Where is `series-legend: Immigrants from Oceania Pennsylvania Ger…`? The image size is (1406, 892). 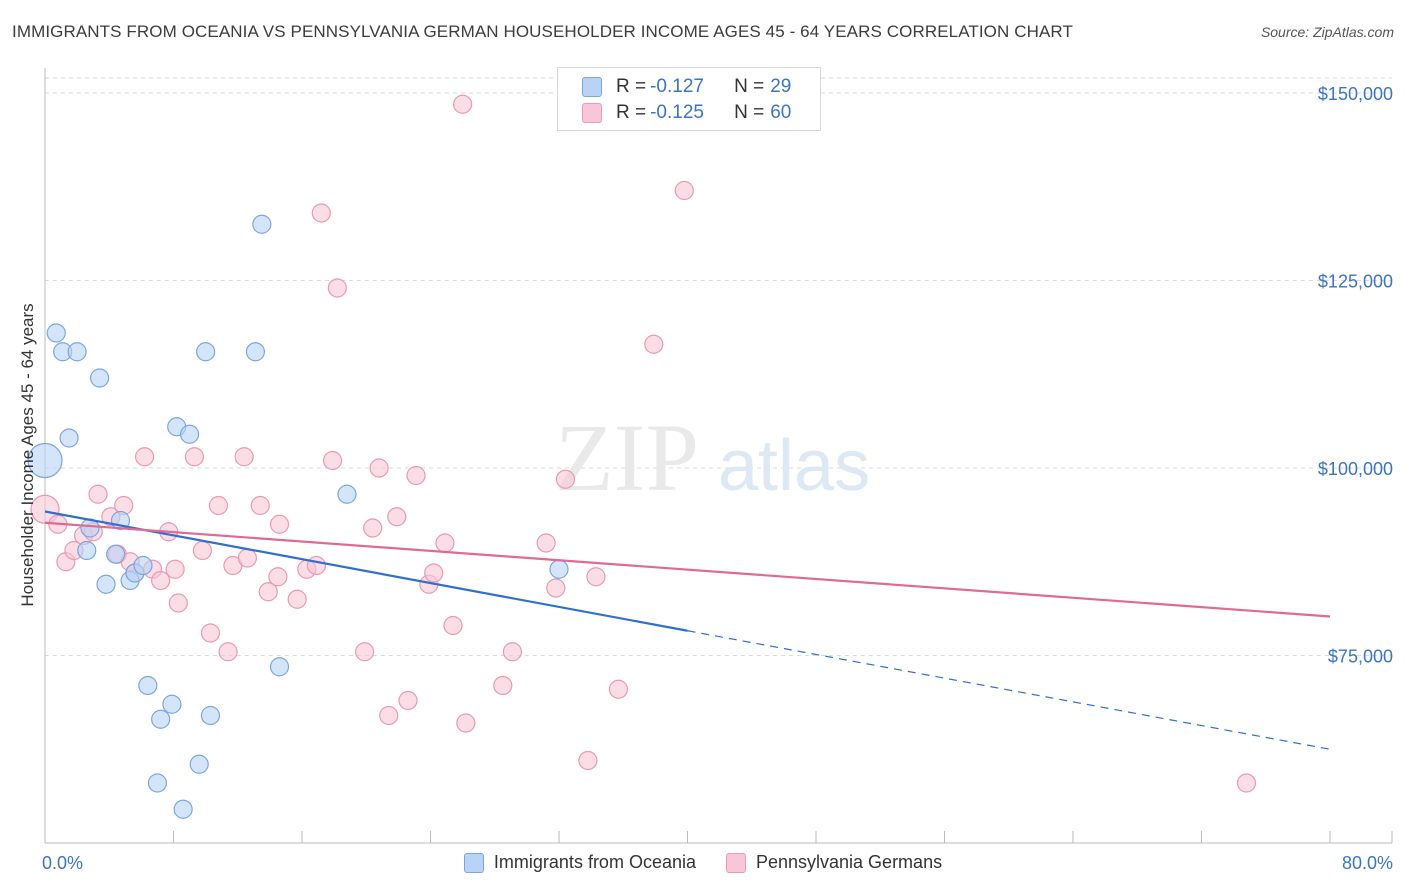
series-legend: Immigrants from Oceania Pennsylvania Ger… is located at coordinates (703, 862).